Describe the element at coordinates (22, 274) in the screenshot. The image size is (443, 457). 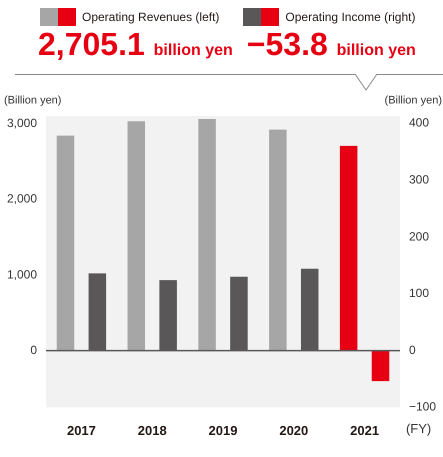
I see `y-tick-label: 1,000` at that location.